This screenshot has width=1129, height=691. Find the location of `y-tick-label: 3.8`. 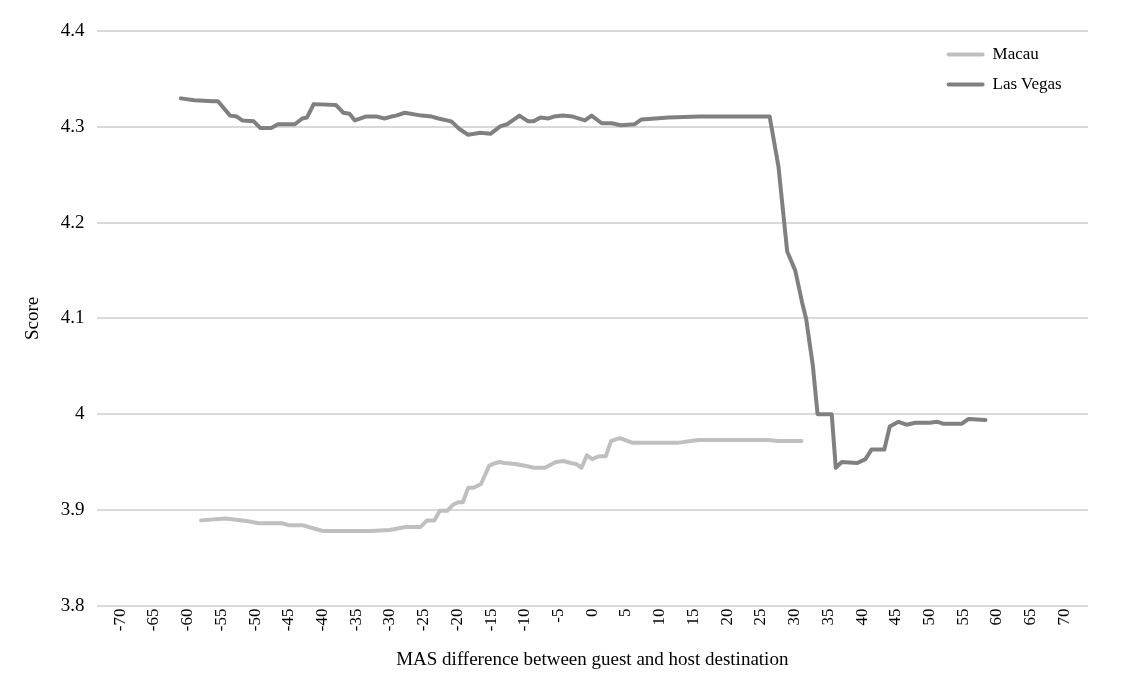

y-tick-label: 3.8 is located at coordinates (72, 604).